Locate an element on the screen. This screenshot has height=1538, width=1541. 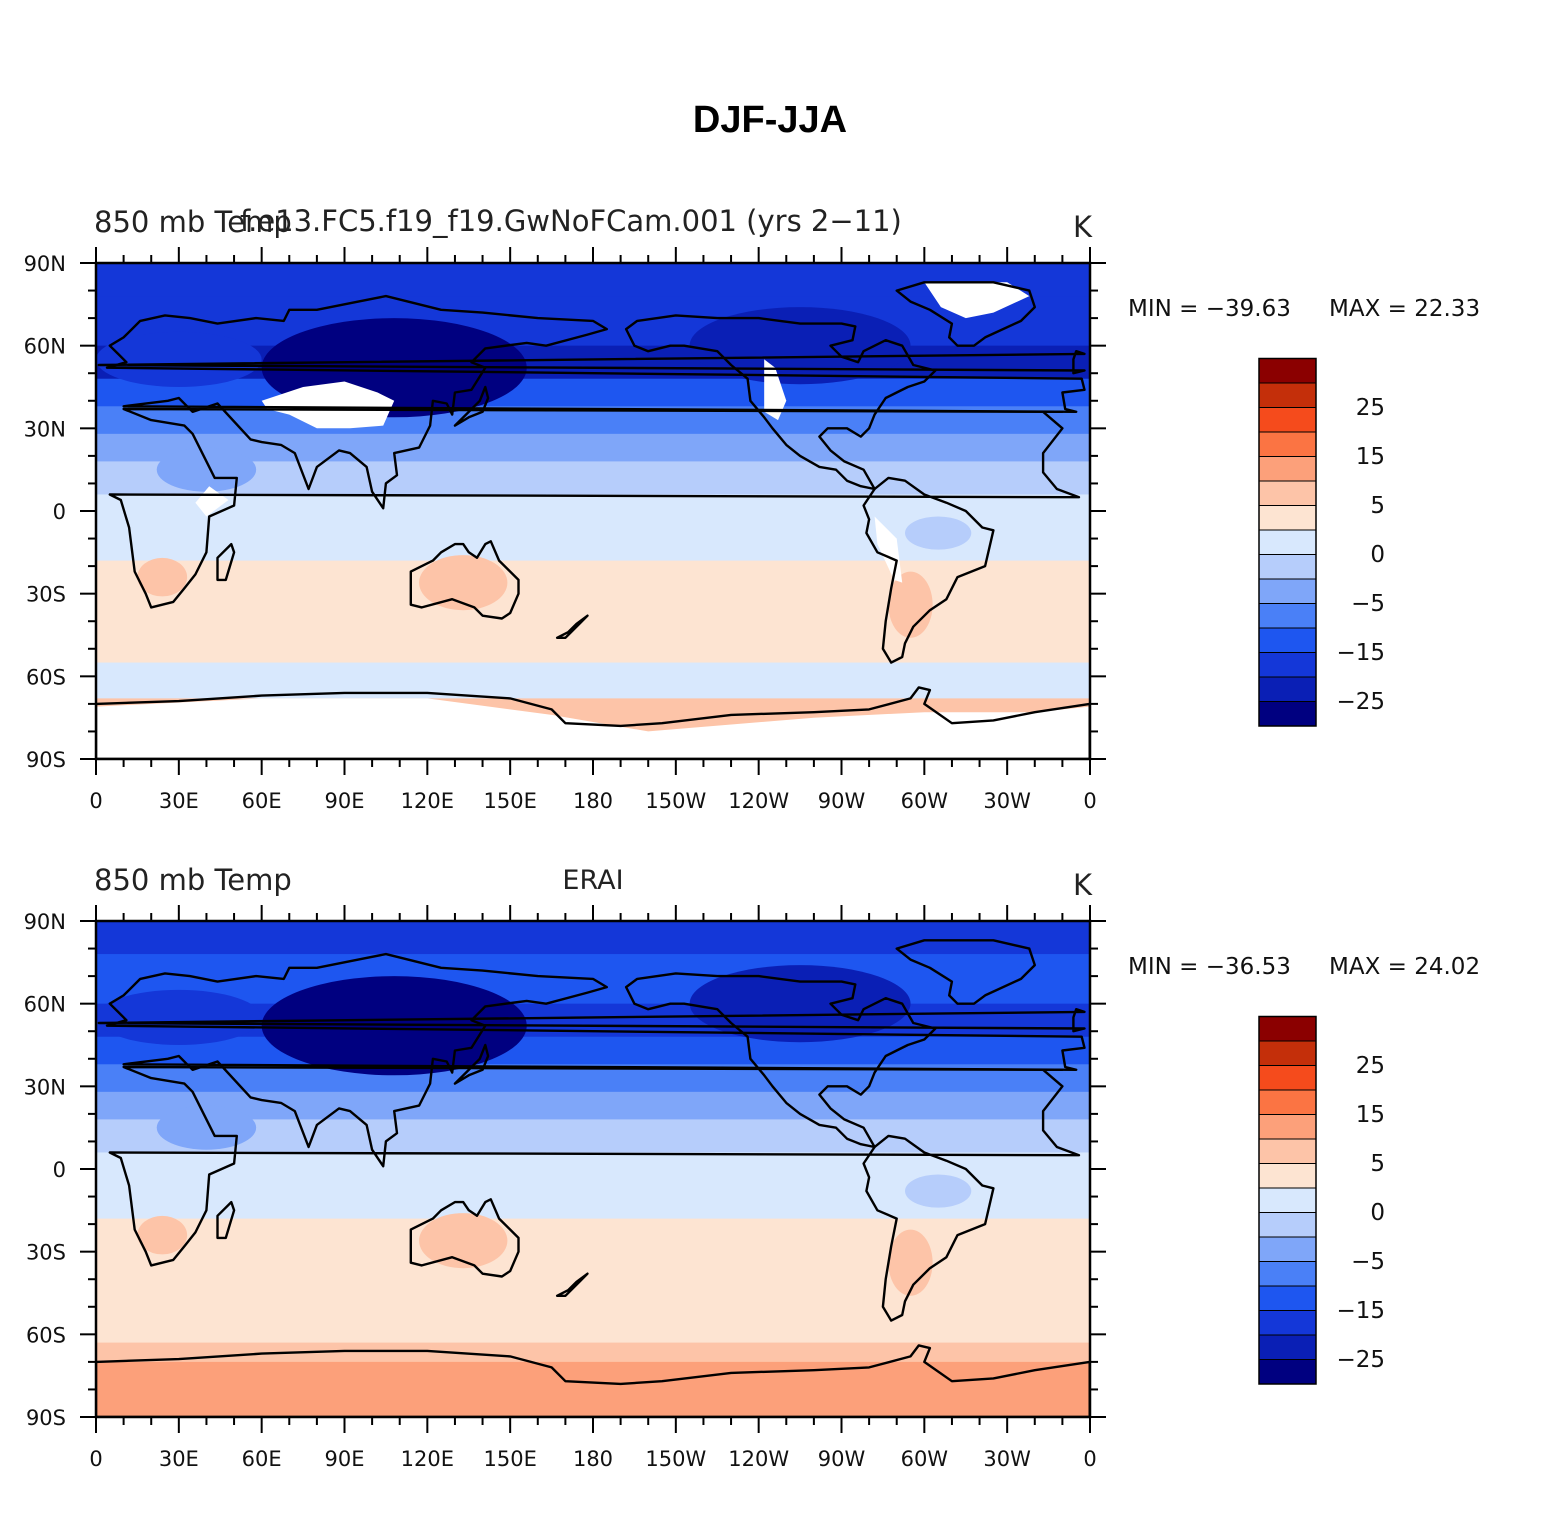
colorbar-label: 15 is located at coordinates (1370, 457).